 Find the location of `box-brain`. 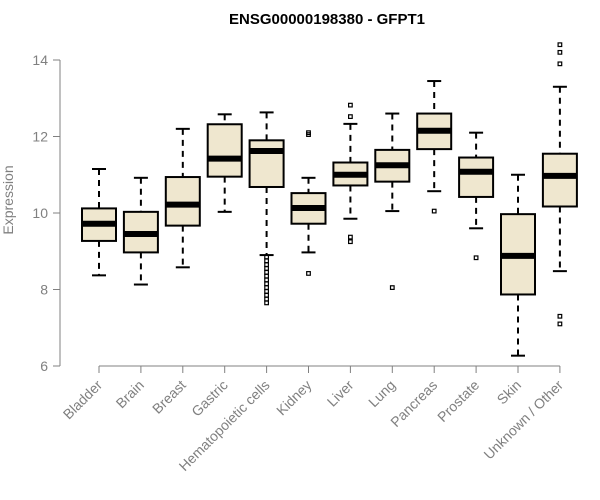

box-brain is located at coordinates (140, 231).